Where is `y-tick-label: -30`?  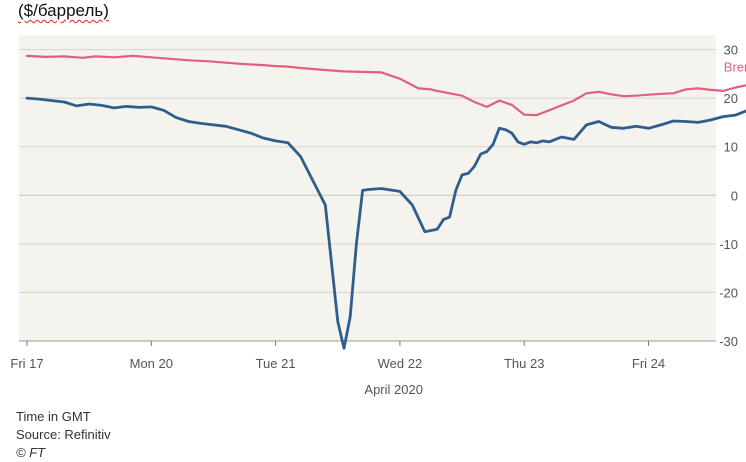
y-tick-label: -30 is located at coordinates (728, 341).